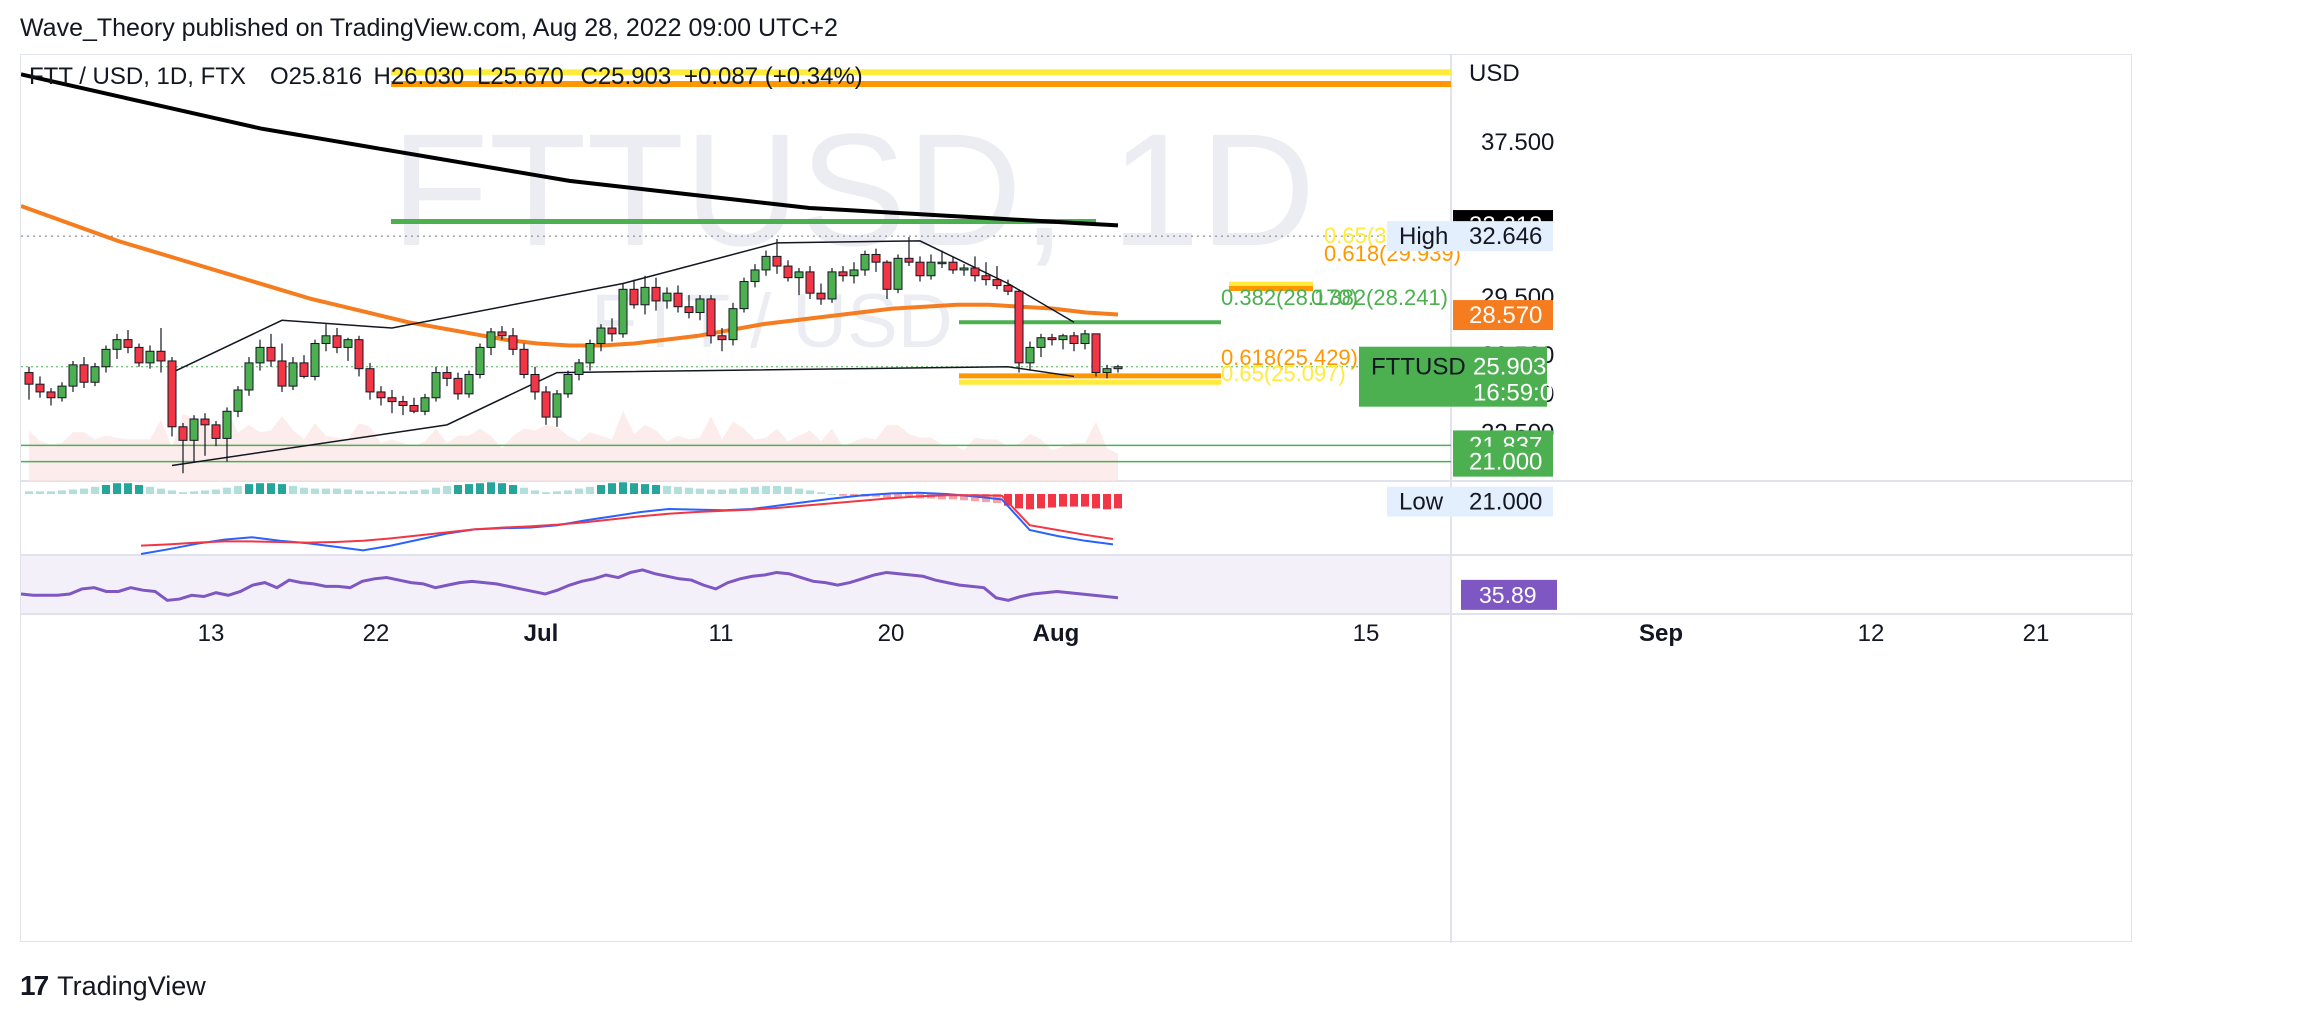 Image resolution: width=2298 pixels, height=1020 pixels. What do you see at coordinates (316, 76) in the screenshot?
I see `legend-item: O25.816` at bounding box center [316, 76].